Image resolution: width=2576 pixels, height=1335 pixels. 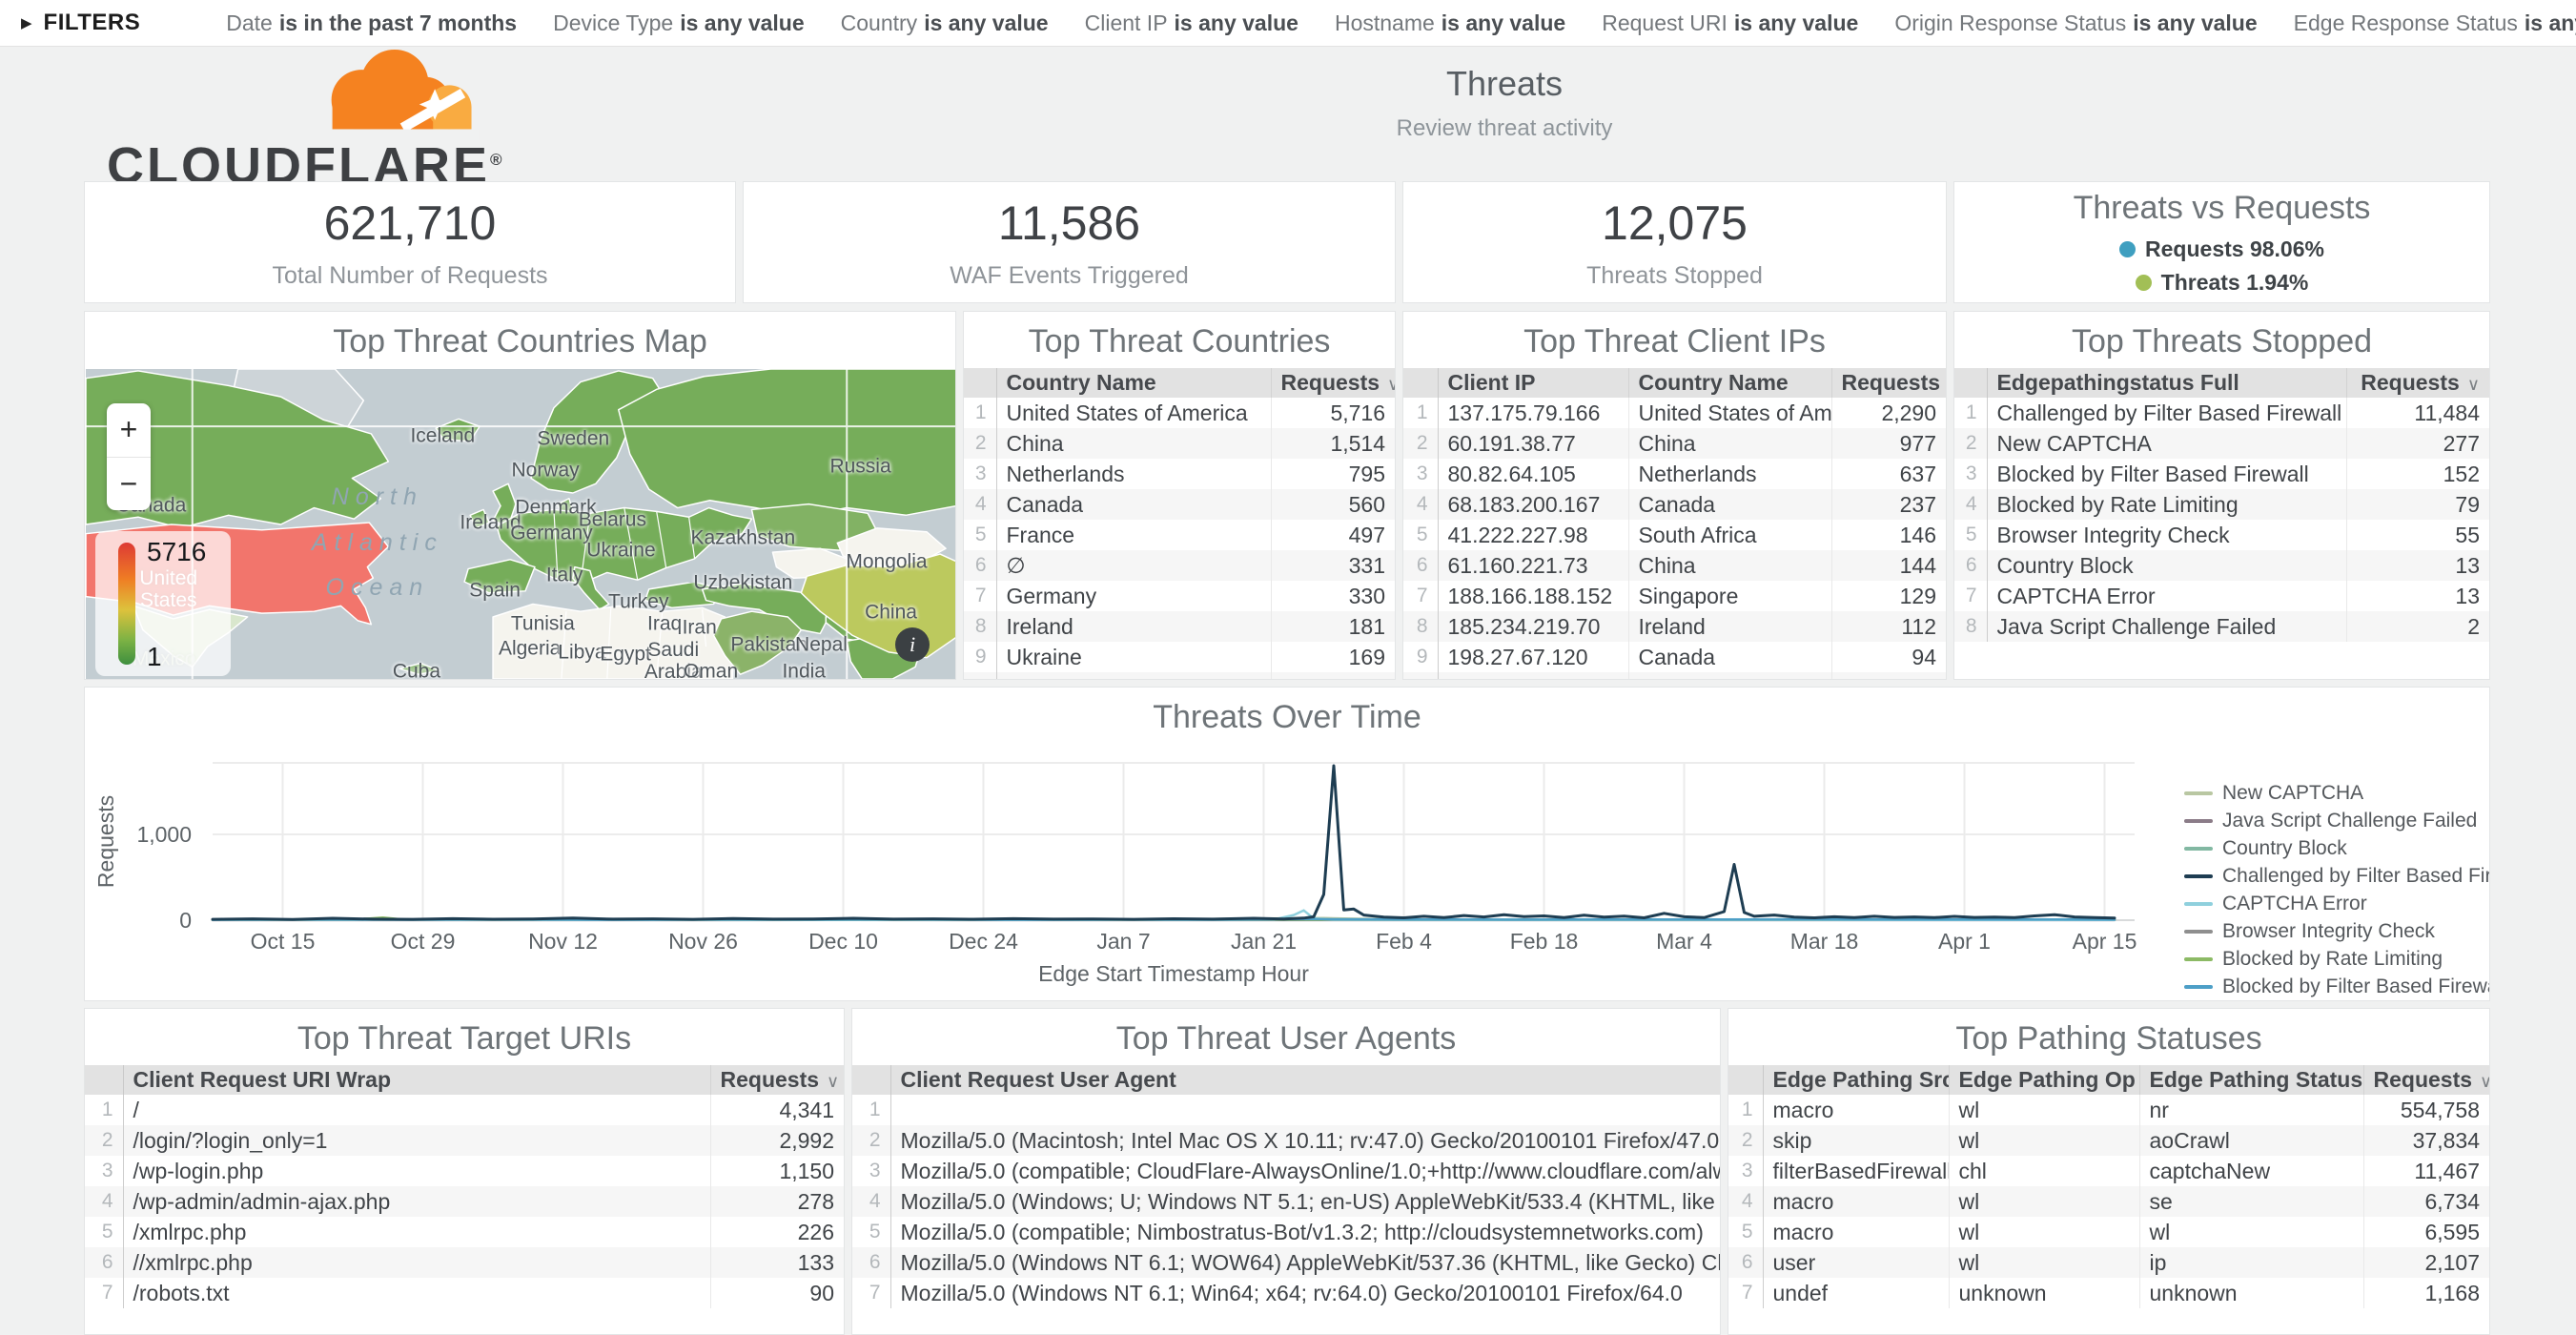 I want to click on table-row: 5/xmlrpc.php 226, so click(x=465, y=1232).